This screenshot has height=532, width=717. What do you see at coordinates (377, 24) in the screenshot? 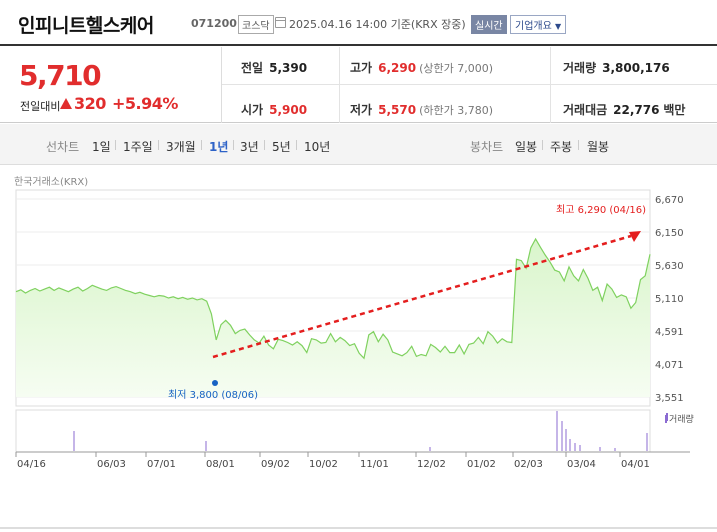
I see `quote-datetime: 2025.04.16 14:00 기준(KRX 장중)` at bounding box center [377, 24].